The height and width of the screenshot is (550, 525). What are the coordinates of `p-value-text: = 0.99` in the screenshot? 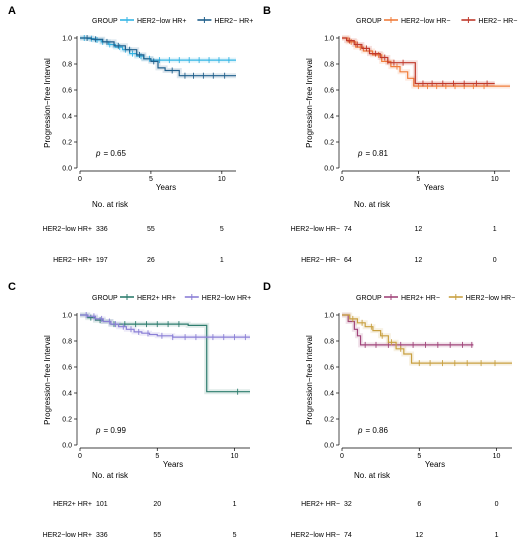 It's located at (114, 430).